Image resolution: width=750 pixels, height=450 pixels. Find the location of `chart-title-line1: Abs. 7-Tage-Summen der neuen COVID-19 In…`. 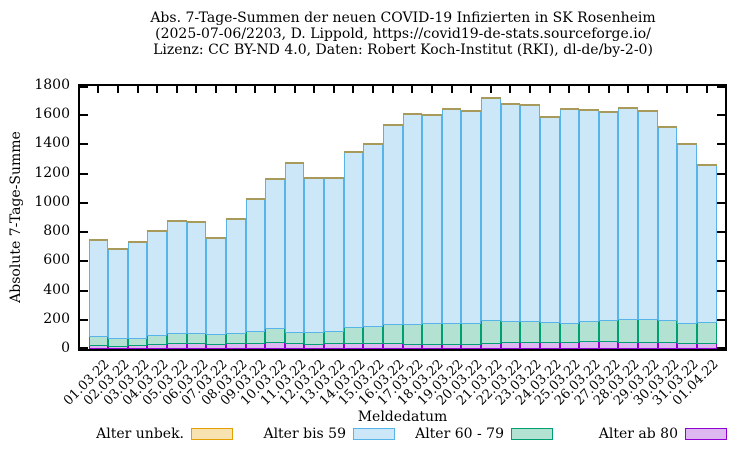

chart-title-line1: Abs. 7-Tage-Summen der neuen COVID-19 In… is located at coordinates (403, 18).